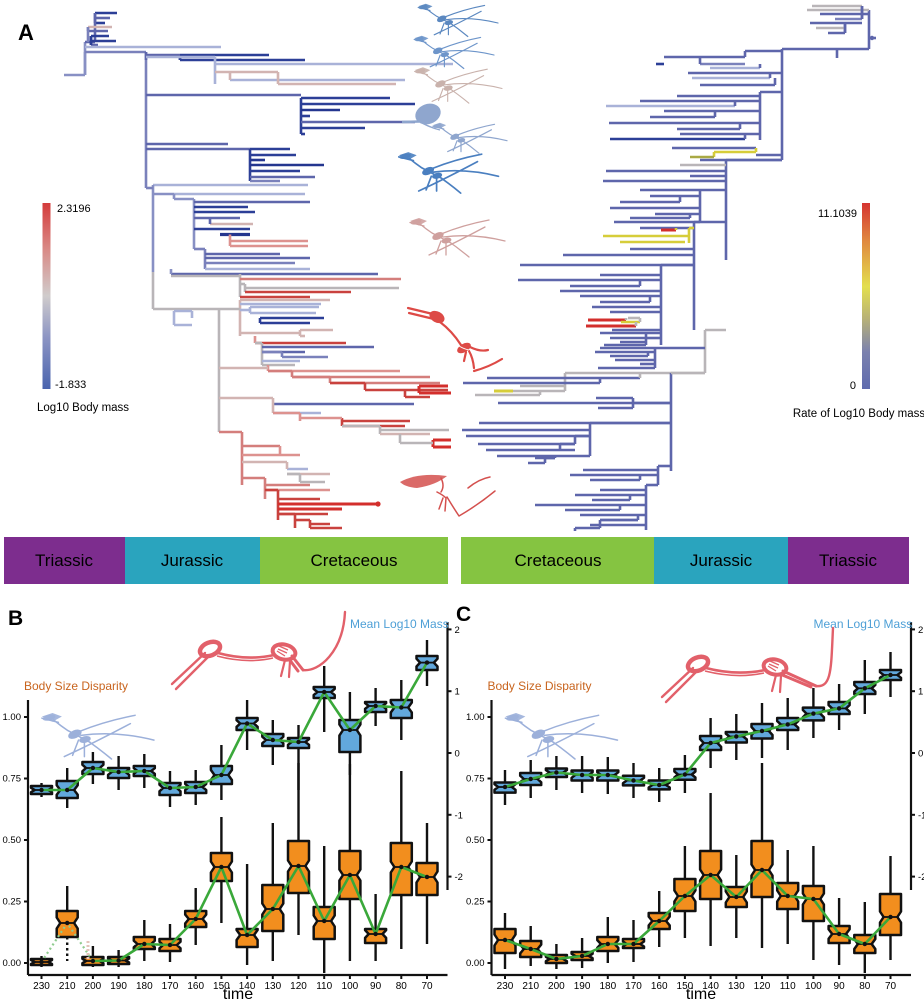 The height and width of the screenshot is (1002, 924). I want to click on svg-text: C, so click(463, 614).